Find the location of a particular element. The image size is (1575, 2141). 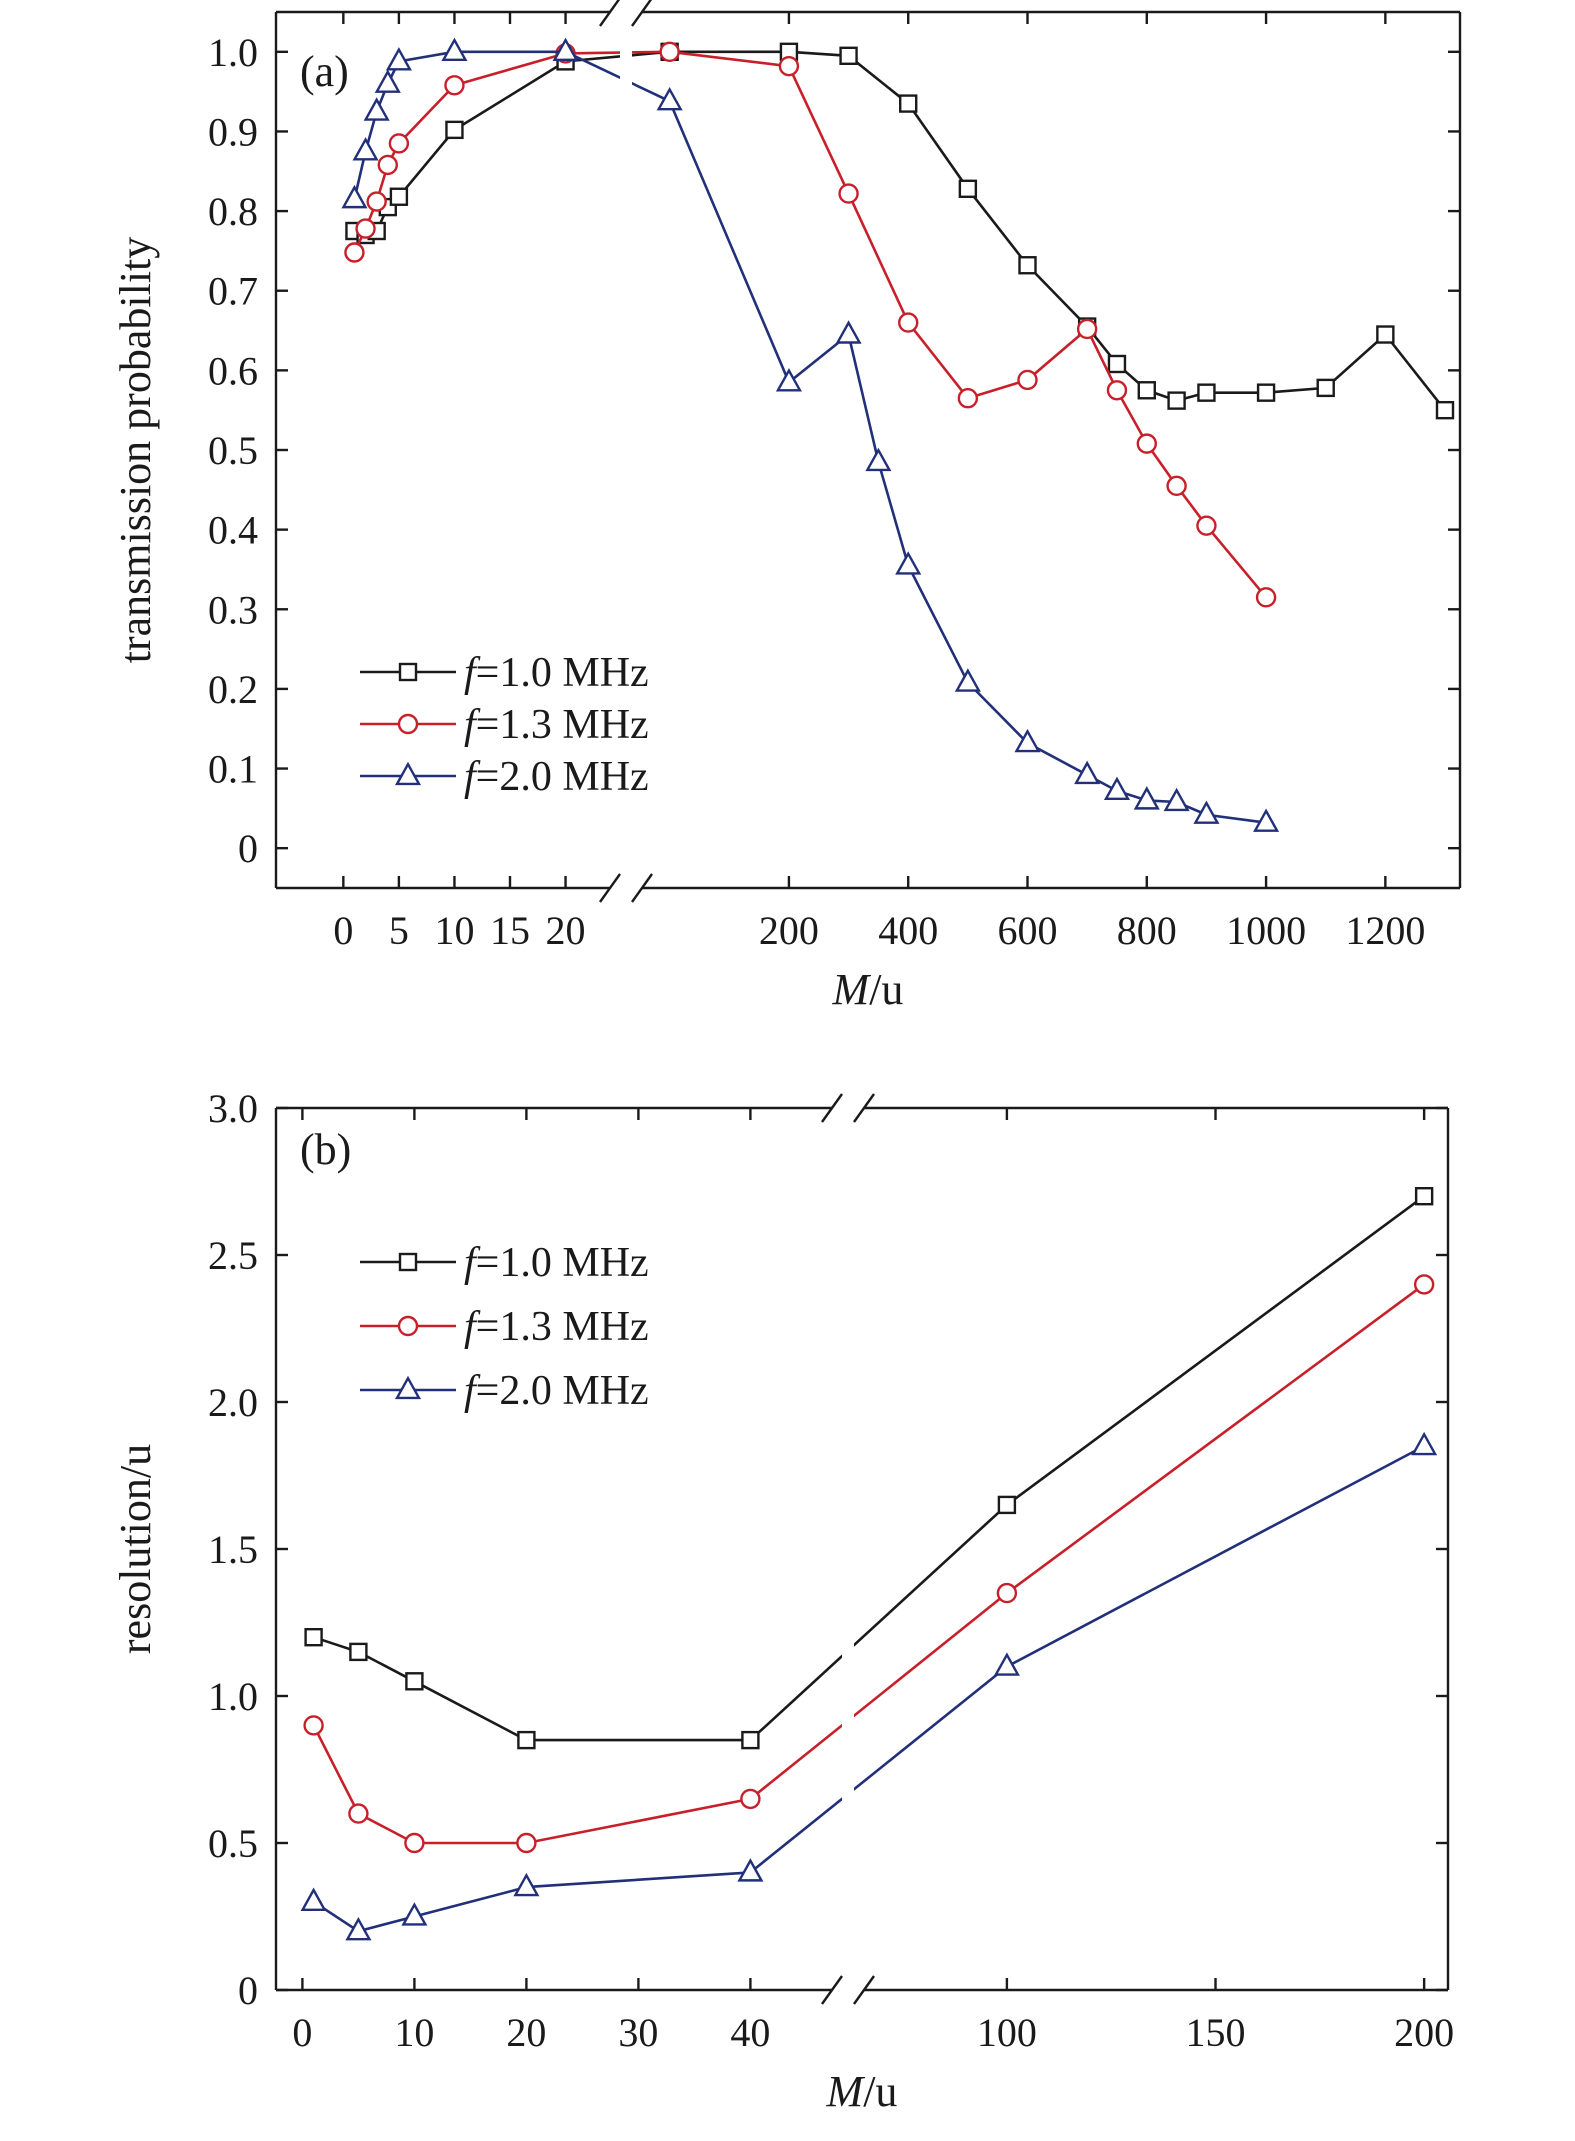

y-tick-label: 0 is located at coordinates (248, 848).